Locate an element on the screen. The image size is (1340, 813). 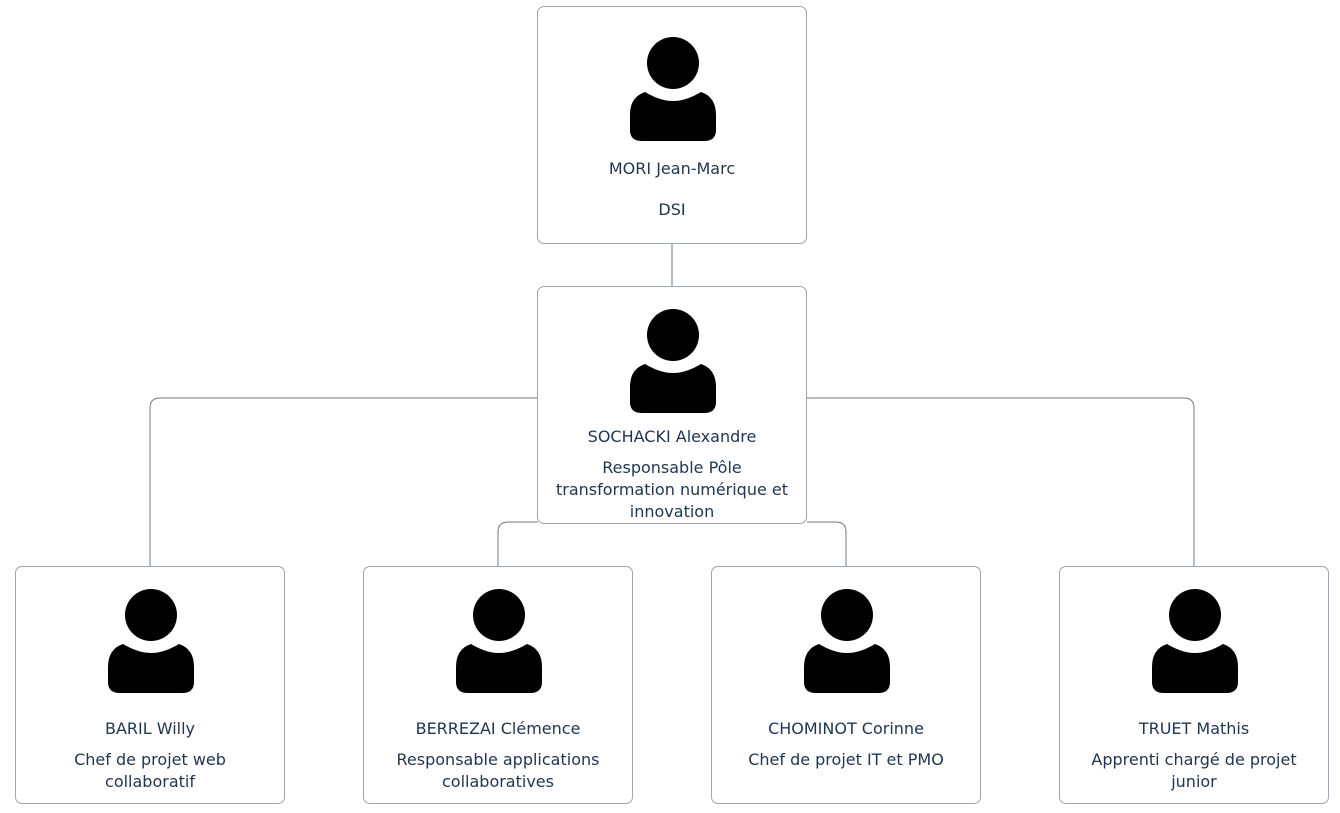
org-card-mori: MORI Jean-Marc DSI is located at coordinates (672, 125).